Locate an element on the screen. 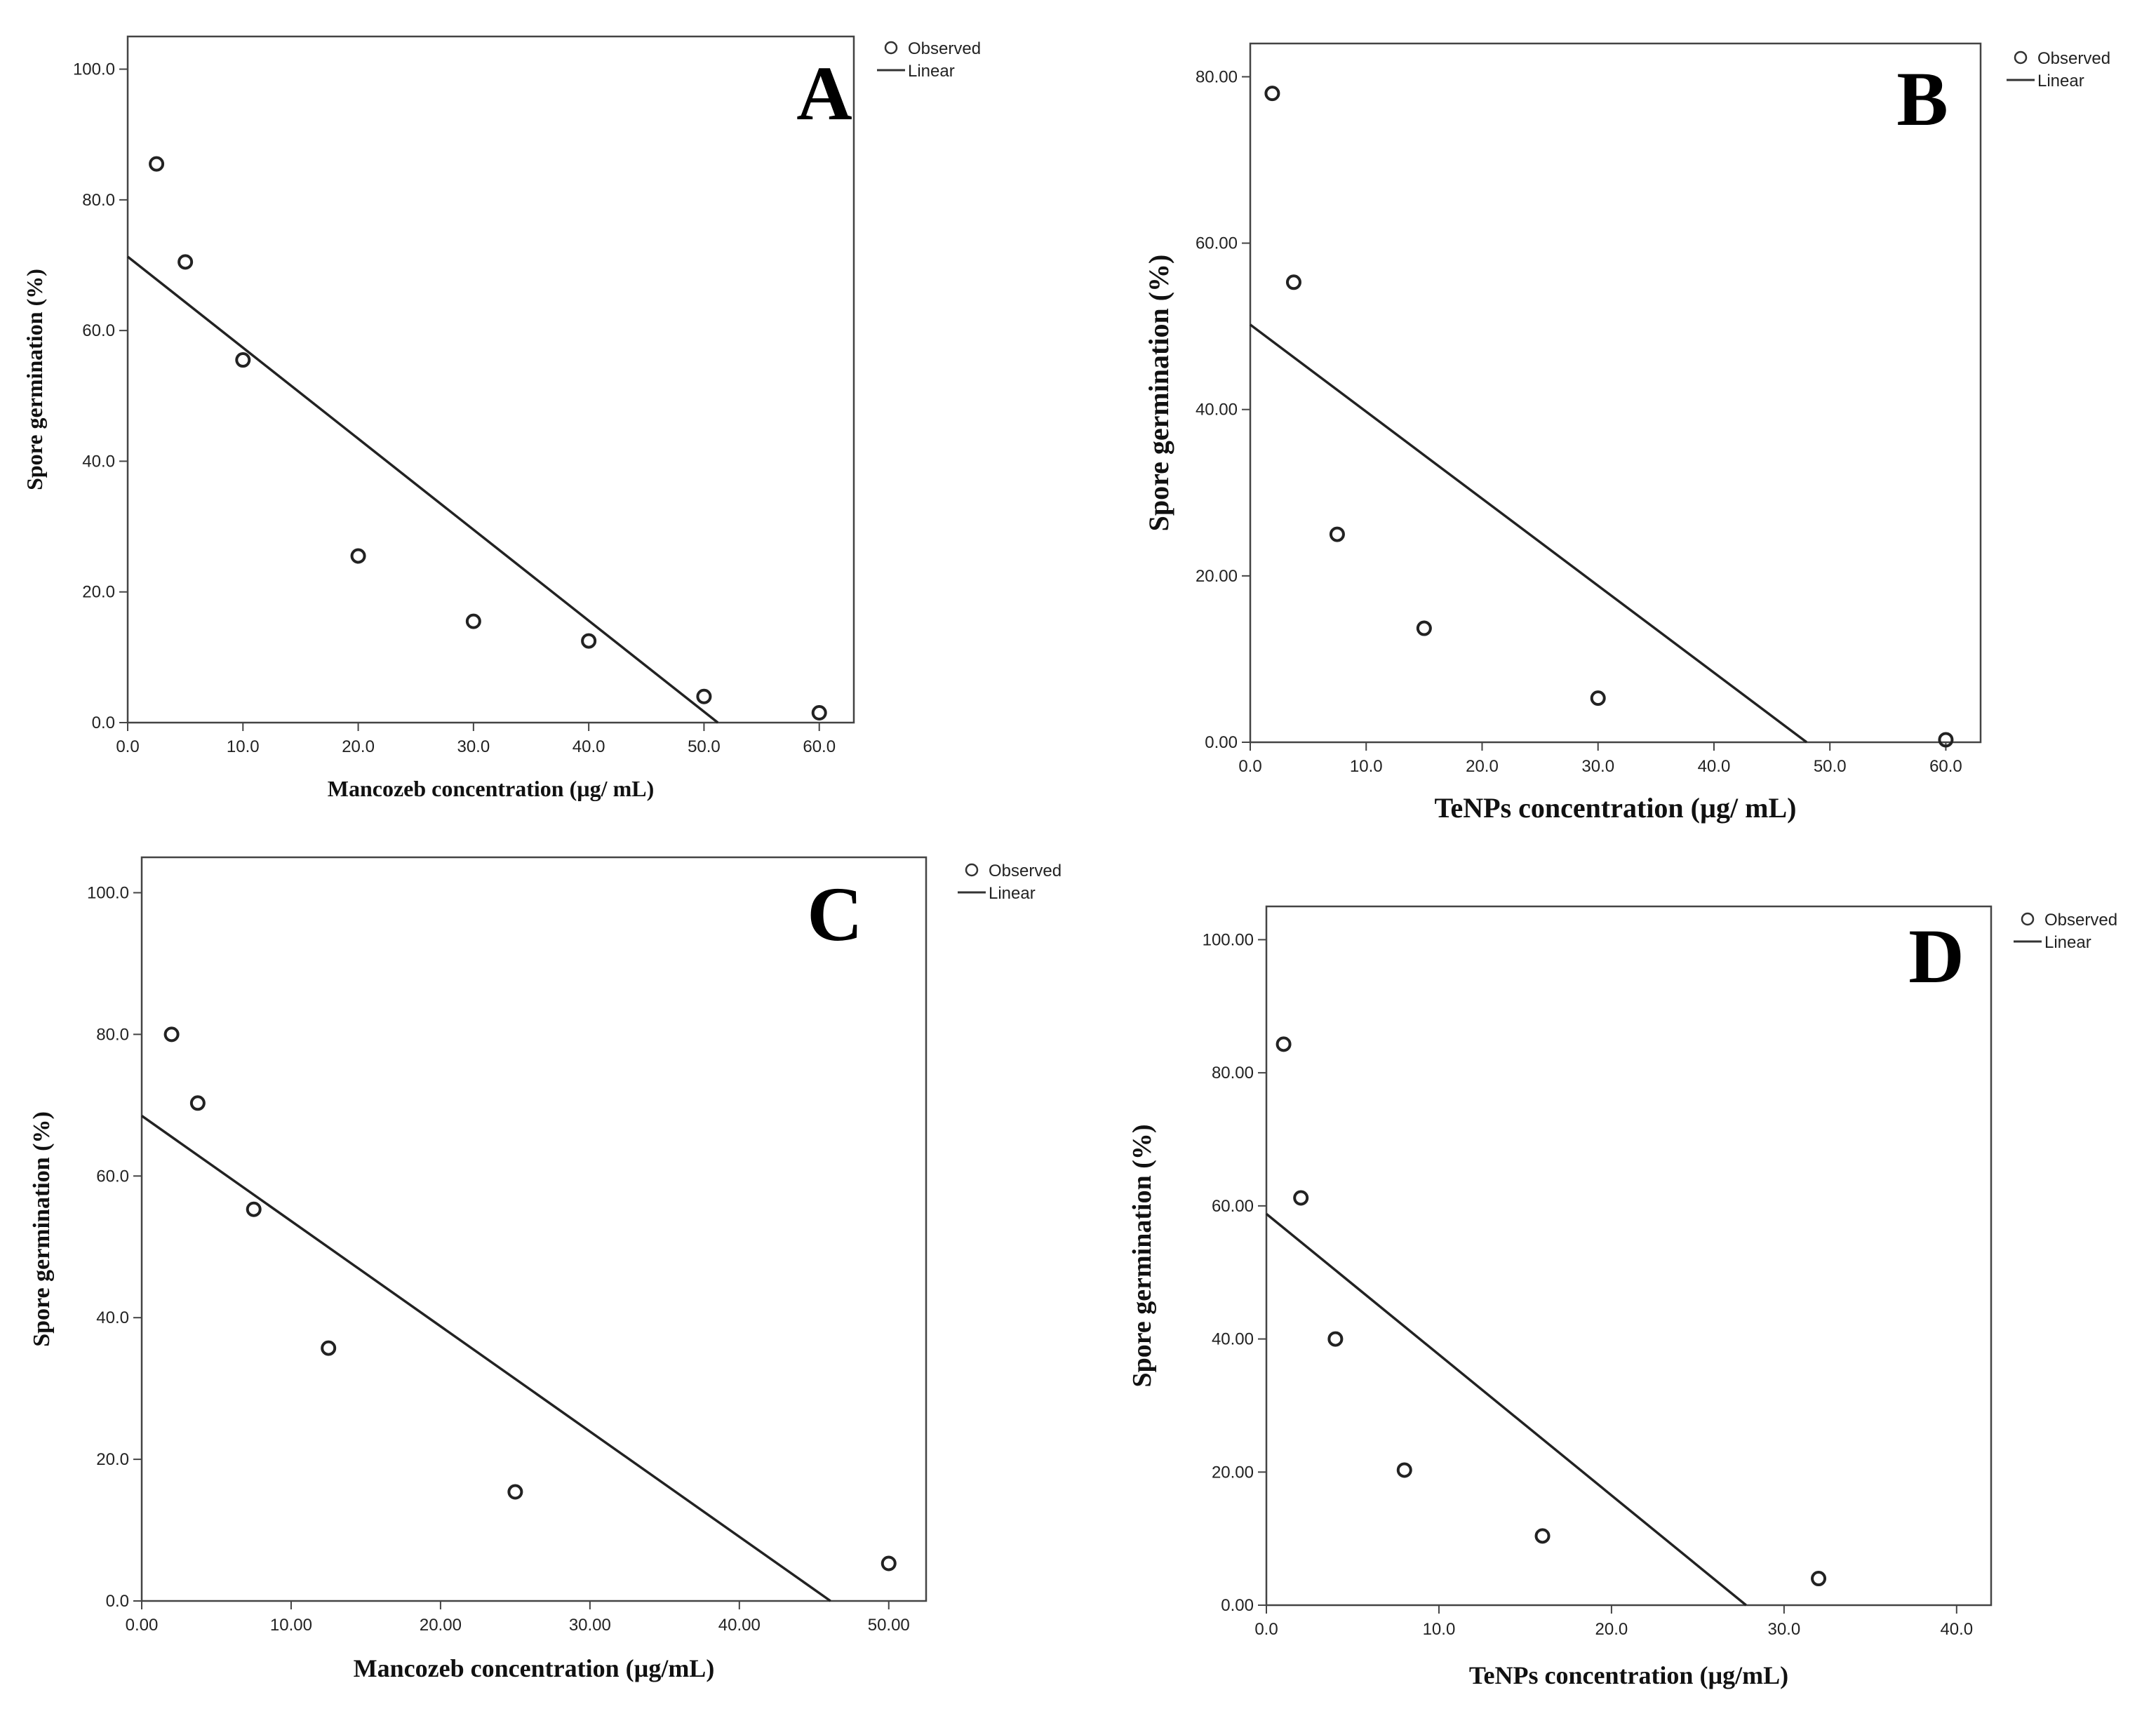 Image resolution: width=2156 pixels, height=1709 pixels. panel-letter: B is located at coordinates (1922, 99).